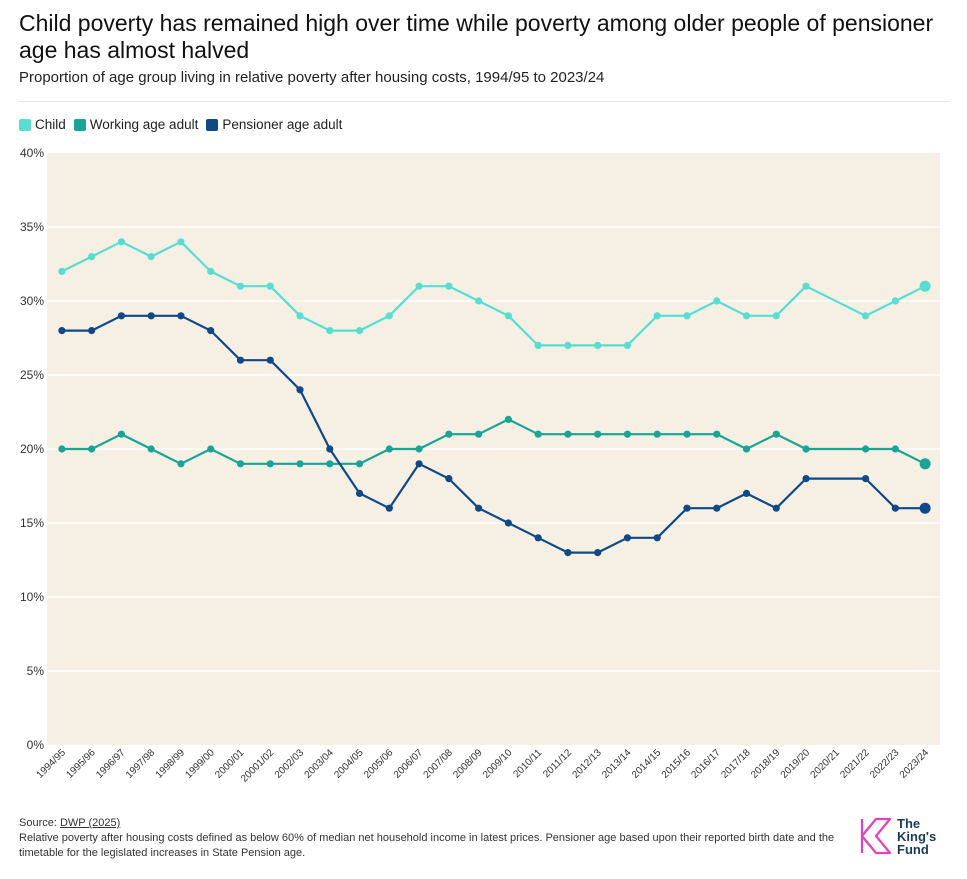 The image size is (967, 879). Describe the element at coordinates (677, 764) in the screenshot. I see `x-tick-label: 2015/16` at that location.